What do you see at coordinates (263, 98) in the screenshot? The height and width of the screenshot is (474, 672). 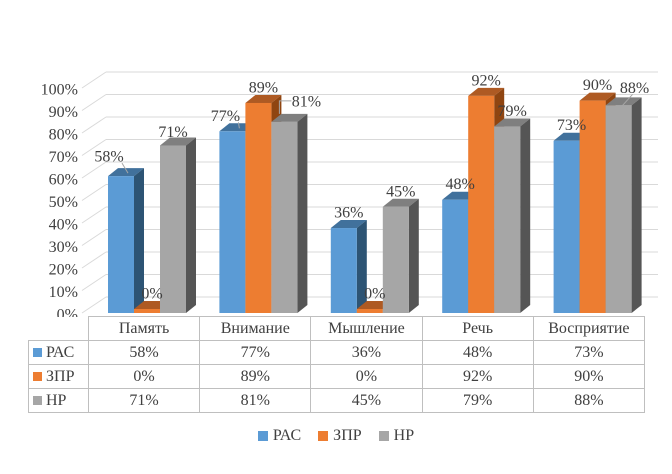 I see `bar-top-ЗПР-Внимание` at bounding box center [263, 98].